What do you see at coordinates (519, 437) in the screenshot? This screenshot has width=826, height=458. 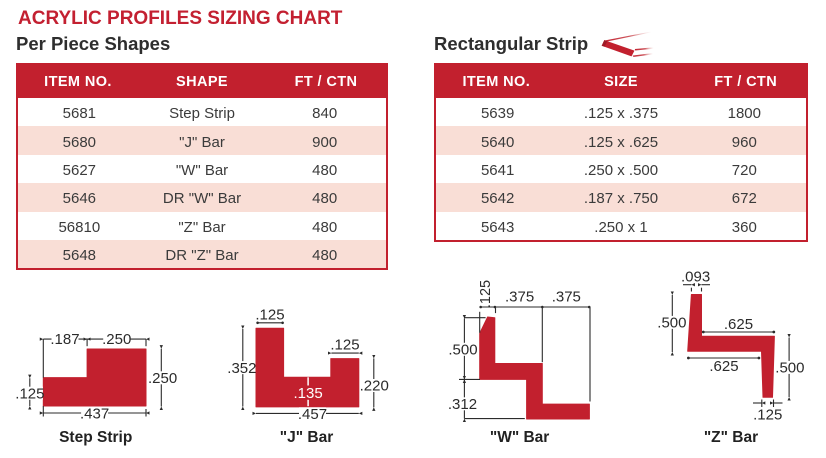 I see `svg-text: "W" Bar` at bounding box center [519, 437].